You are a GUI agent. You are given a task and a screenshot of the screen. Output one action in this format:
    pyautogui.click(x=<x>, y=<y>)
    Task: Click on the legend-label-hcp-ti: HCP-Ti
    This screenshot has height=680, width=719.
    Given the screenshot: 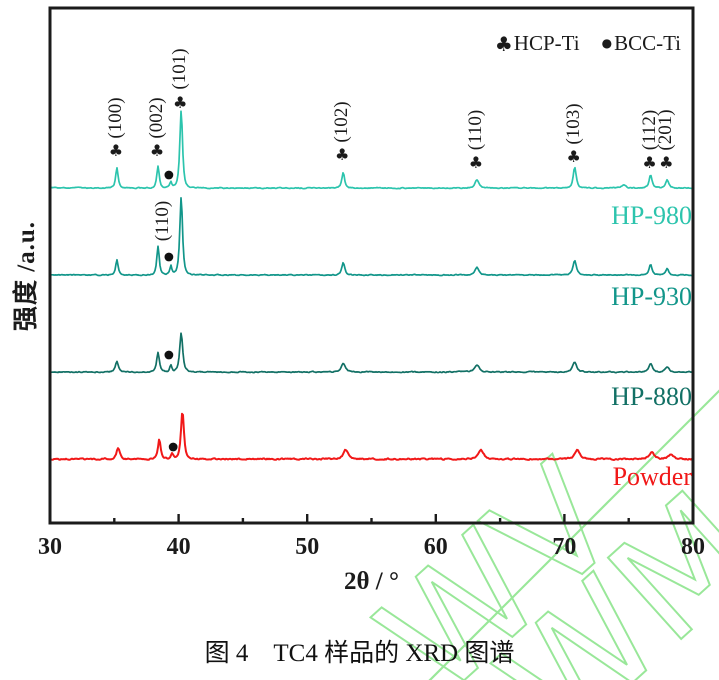 What is the action you would take?
    pyautogui.click(x=546, y=43)
    